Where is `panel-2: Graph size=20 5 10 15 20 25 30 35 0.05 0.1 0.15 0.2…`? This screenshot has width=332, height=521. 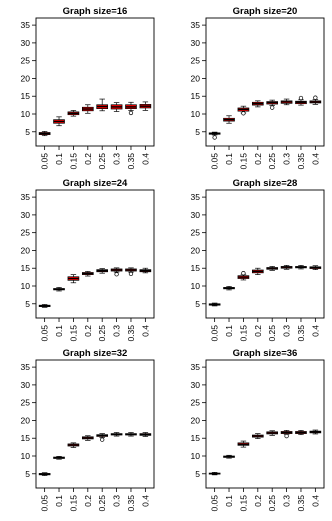 panel-2: Graph size=20 5 10 15 20 25 30 35 0.05 0.1 0.15 0.2… is located at coordinates (258, 88).